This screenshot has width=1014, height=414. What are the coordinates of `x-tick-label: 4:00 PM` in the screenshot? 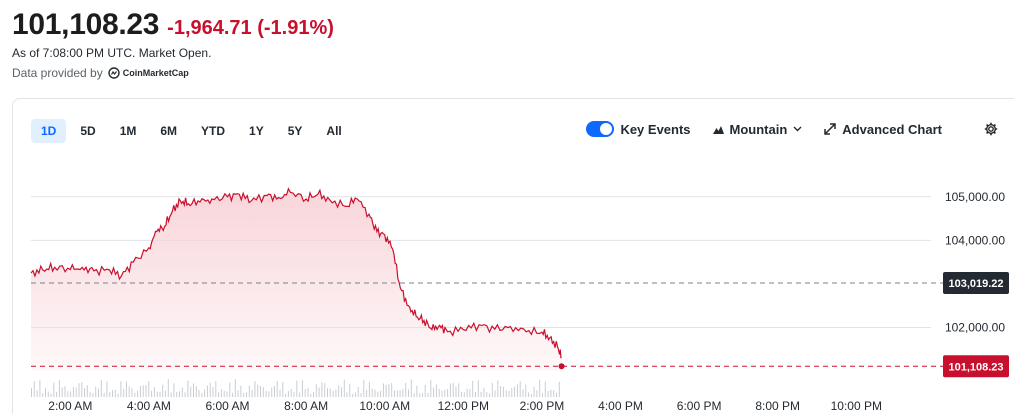 It's located at (620, 406).